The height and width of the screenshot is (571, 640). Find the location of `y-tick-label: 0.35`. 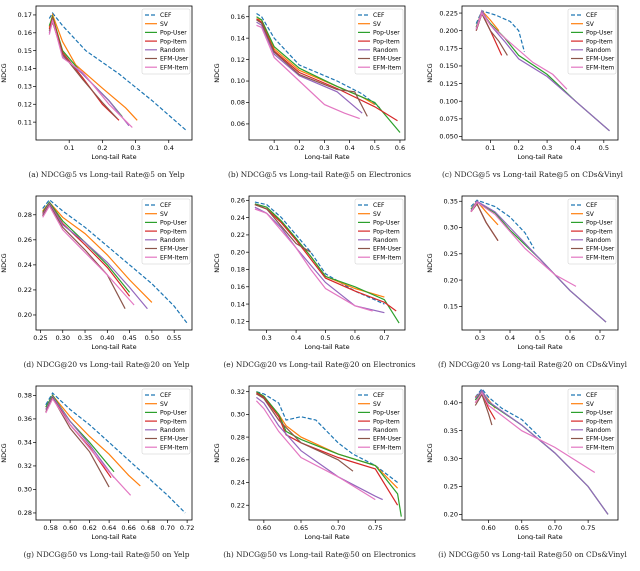

y-tick-label: 0.35 is located at coordinates (451, 201).